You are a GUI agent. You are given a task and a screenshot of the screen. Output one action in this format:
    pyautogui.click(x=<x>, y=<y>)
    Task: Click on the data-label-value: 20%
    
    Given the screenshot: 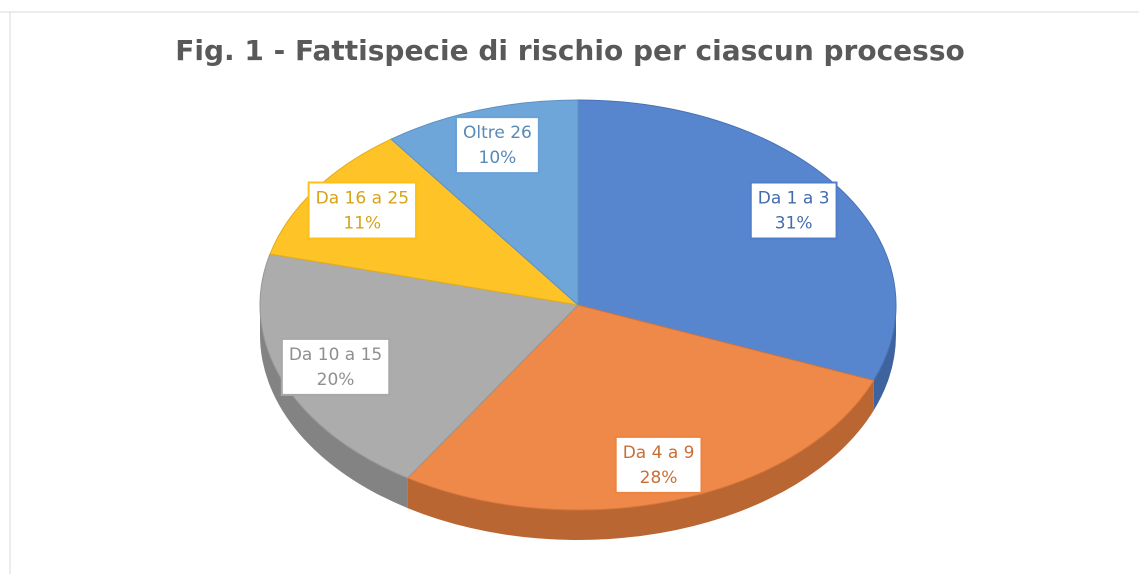 What is the action you would take?
    pyautogui.click(x=336, y=380)
    